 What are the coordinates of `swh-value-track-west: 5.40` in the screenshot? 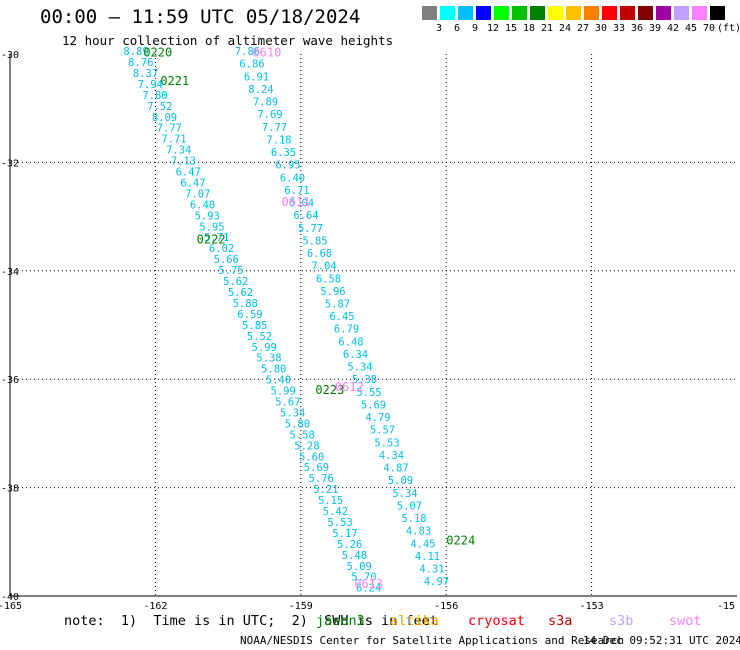 It's located at (278, 381).